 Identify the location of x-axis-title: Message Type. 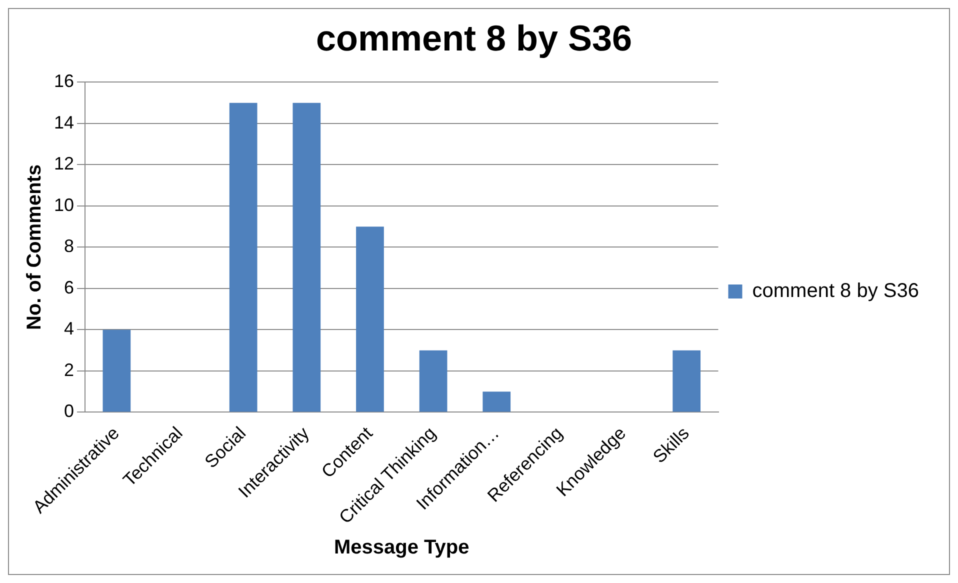
(402, 547).